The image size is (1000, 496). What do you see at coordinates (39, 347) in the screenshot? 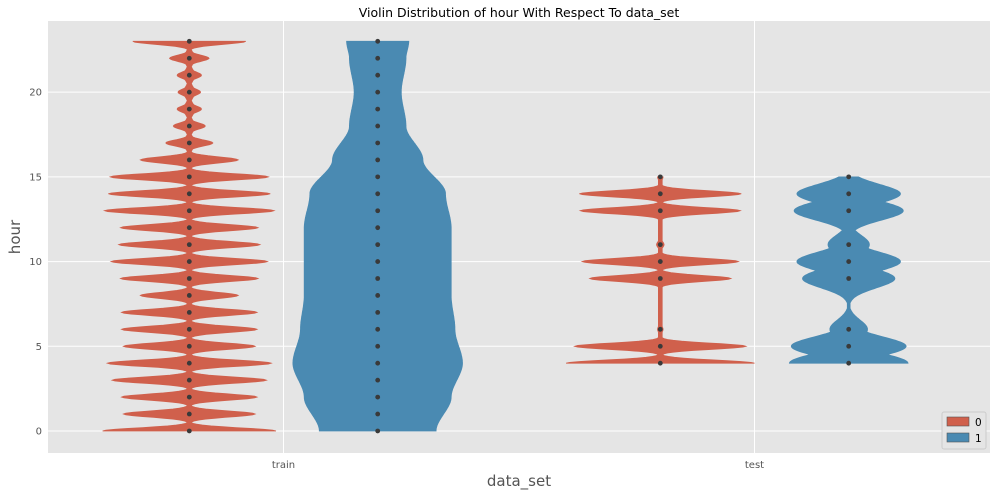
I see `y-tick-label: 5` at bounding box center [39, 347].